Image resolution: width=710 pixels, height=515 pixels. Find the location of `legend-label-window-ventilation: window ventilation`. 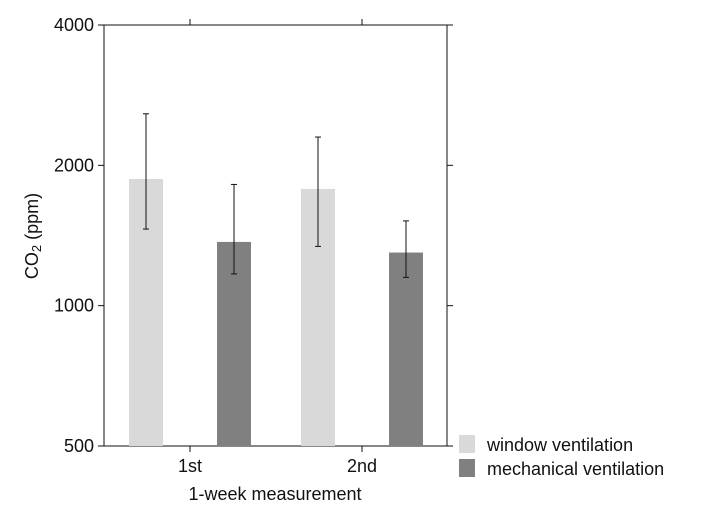

legend-label-window-ventilation: window ventilation is located at coordinates (559, 445).